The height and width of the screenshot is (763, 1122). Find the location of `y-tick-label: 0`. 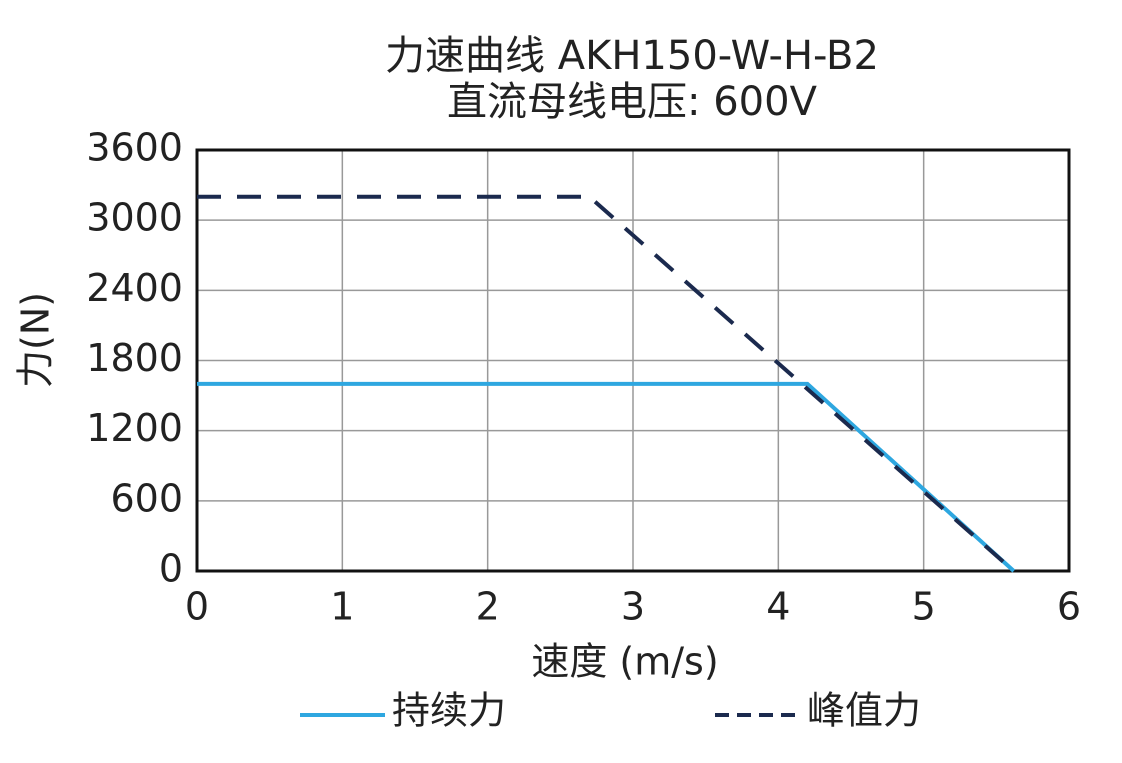

y-tick-label: 0 is located at coordinates (171, 569).